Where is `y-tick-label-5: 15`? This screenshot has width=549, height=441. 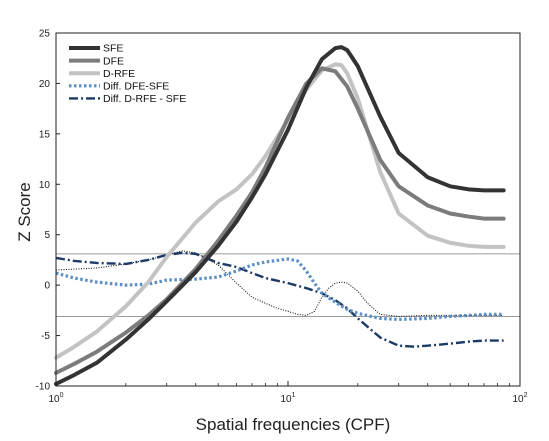 y-tick-label-5: 15 is located at coordinates (45, 134).